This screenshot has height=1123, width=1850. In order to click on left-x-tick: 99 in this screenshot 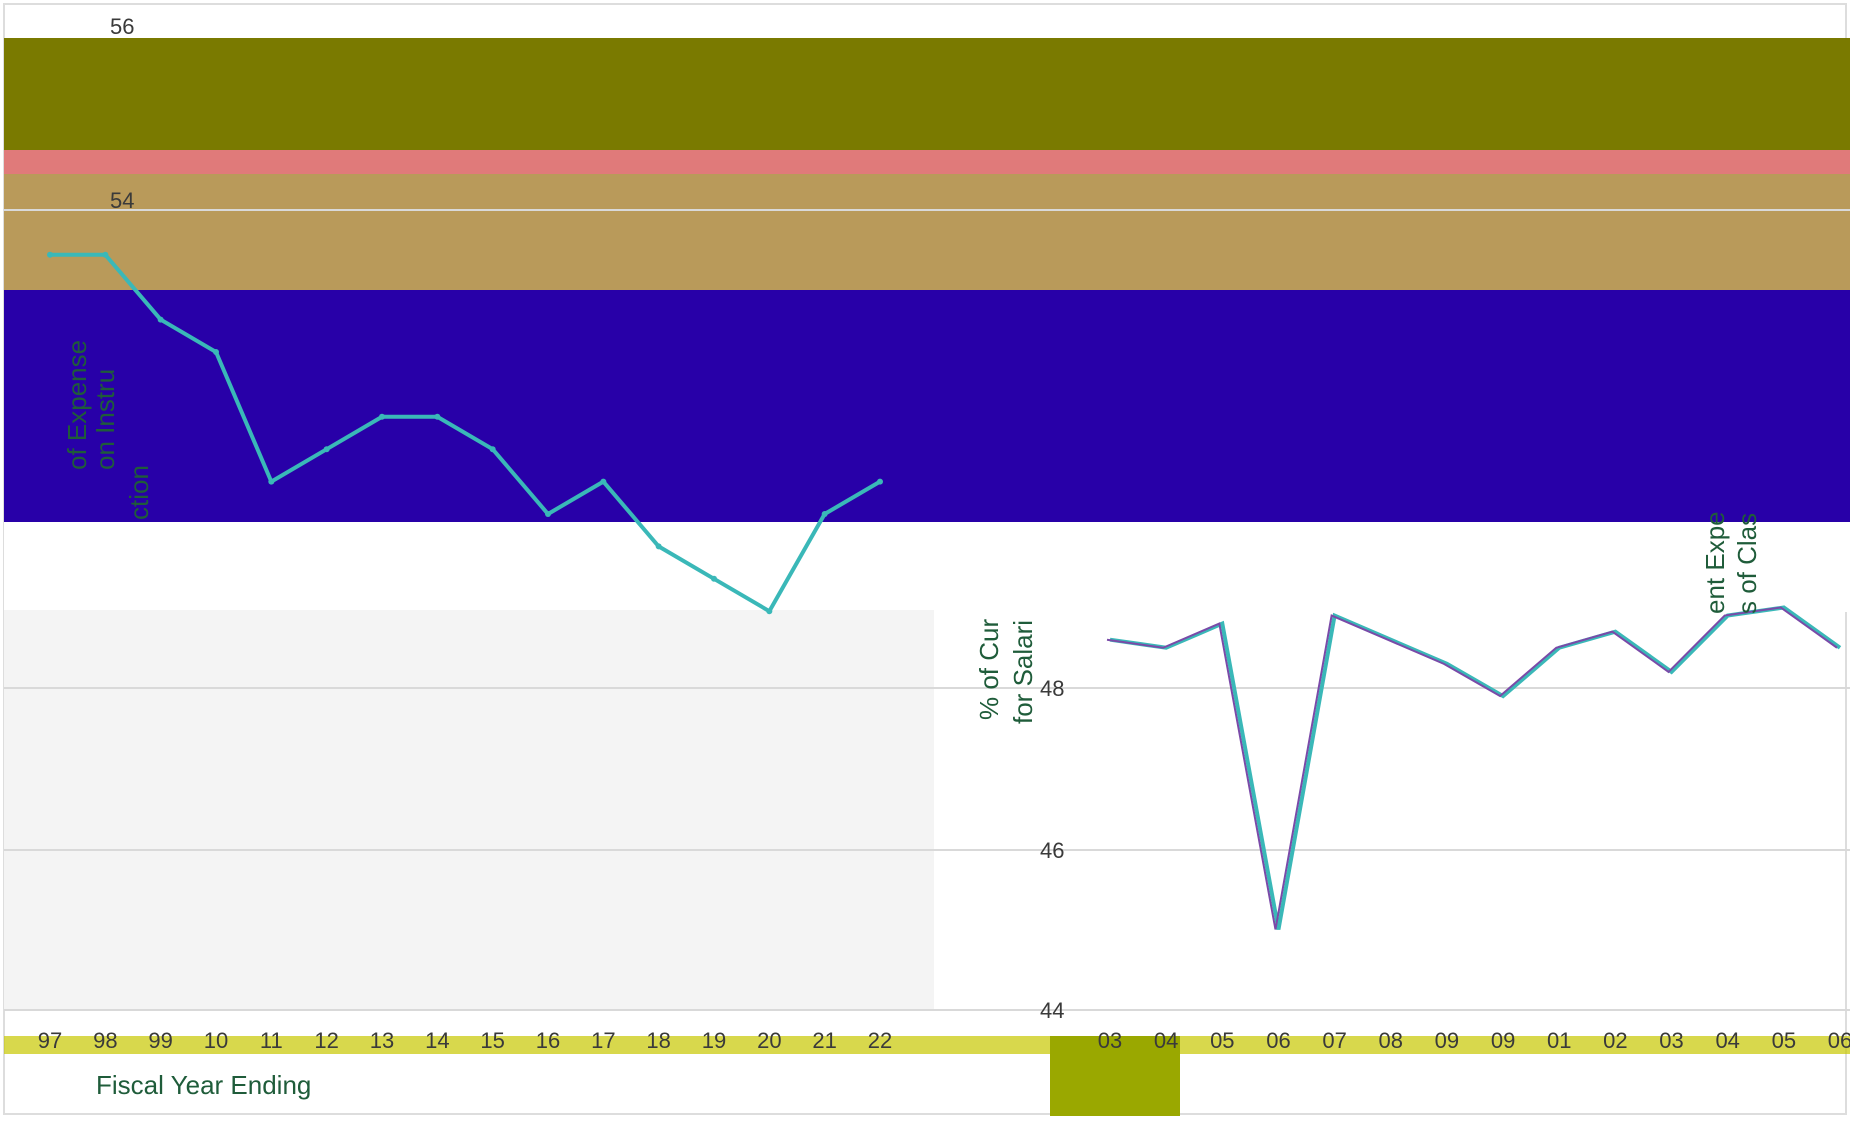, I will do `click(160, 1040)`.